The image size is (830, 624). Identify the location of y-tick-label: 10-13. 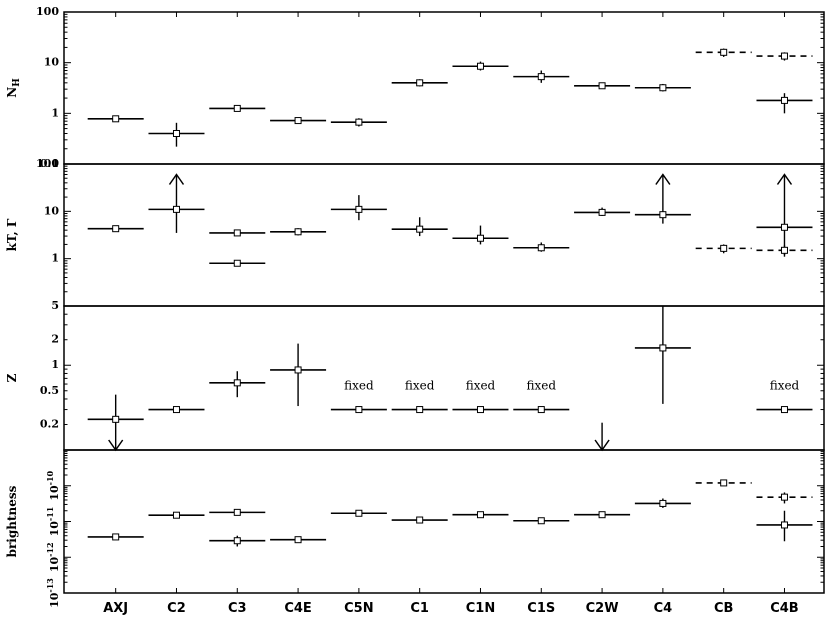
(53, 593).